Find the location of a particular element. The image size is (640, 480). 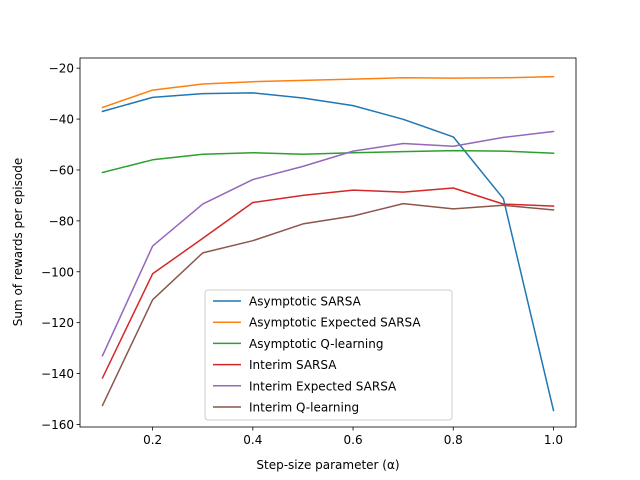

legend-box is located at coordinates (328, 355).